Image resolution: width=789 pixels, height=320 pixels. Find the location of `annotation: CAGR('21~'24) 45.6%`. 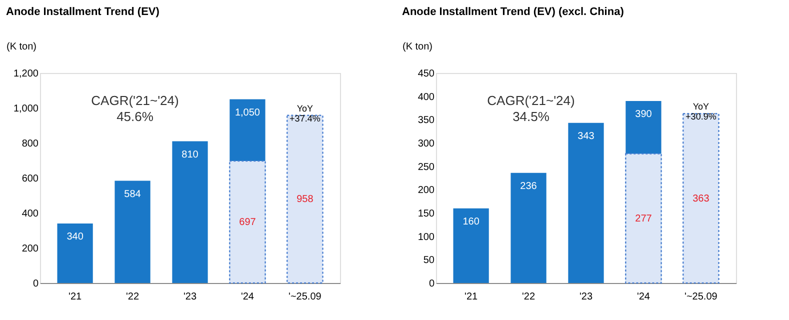

annotation: CAGR('21~'24) 45.6% is located at coordinates (135, 108).